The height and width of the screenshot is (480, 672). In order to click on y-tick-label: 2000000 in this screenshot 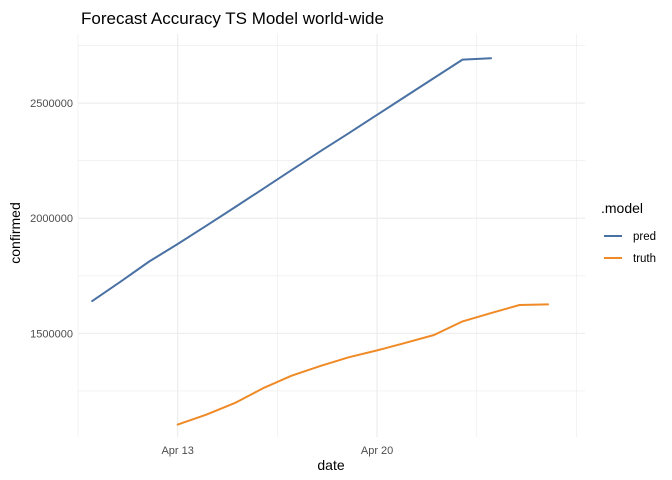, I will do `click(51, 219)`.